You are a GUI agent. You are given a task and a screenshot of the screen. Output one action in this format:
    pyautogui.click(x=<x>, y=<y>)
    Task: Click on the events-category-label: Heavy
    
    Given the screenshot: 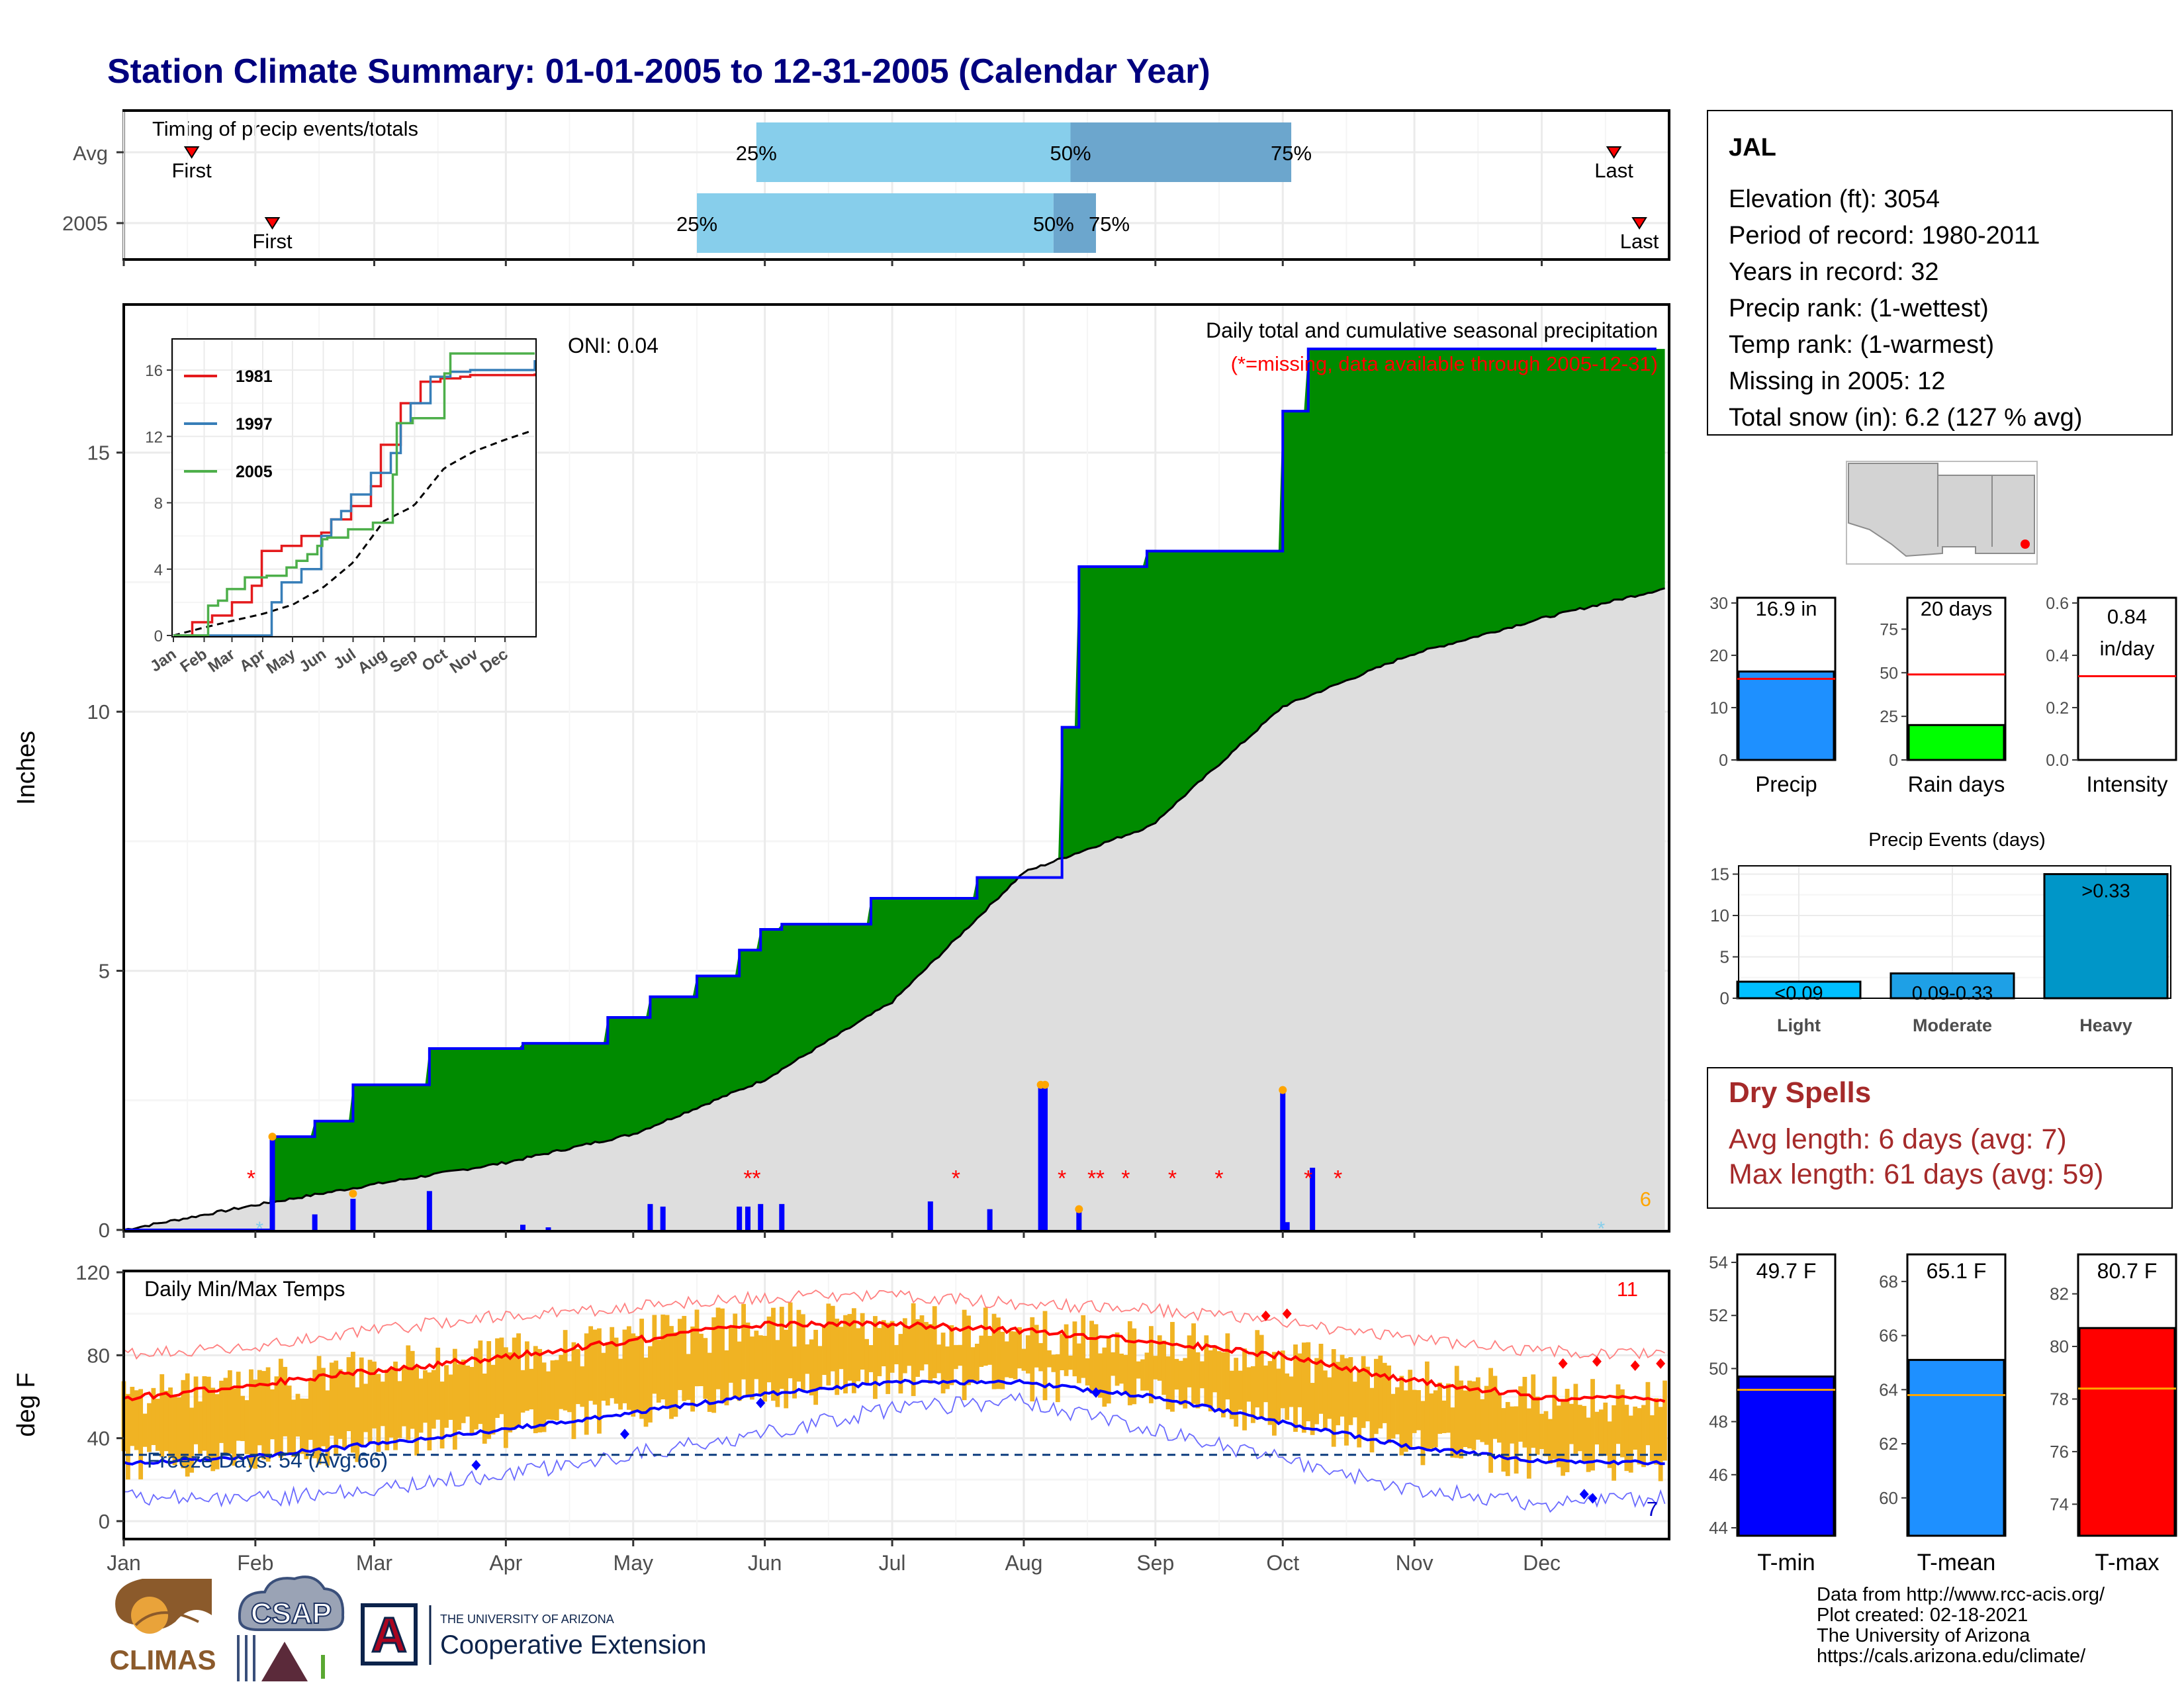 What is the action you would take?
    pyautogui.click(x=2105, y=1025)
    